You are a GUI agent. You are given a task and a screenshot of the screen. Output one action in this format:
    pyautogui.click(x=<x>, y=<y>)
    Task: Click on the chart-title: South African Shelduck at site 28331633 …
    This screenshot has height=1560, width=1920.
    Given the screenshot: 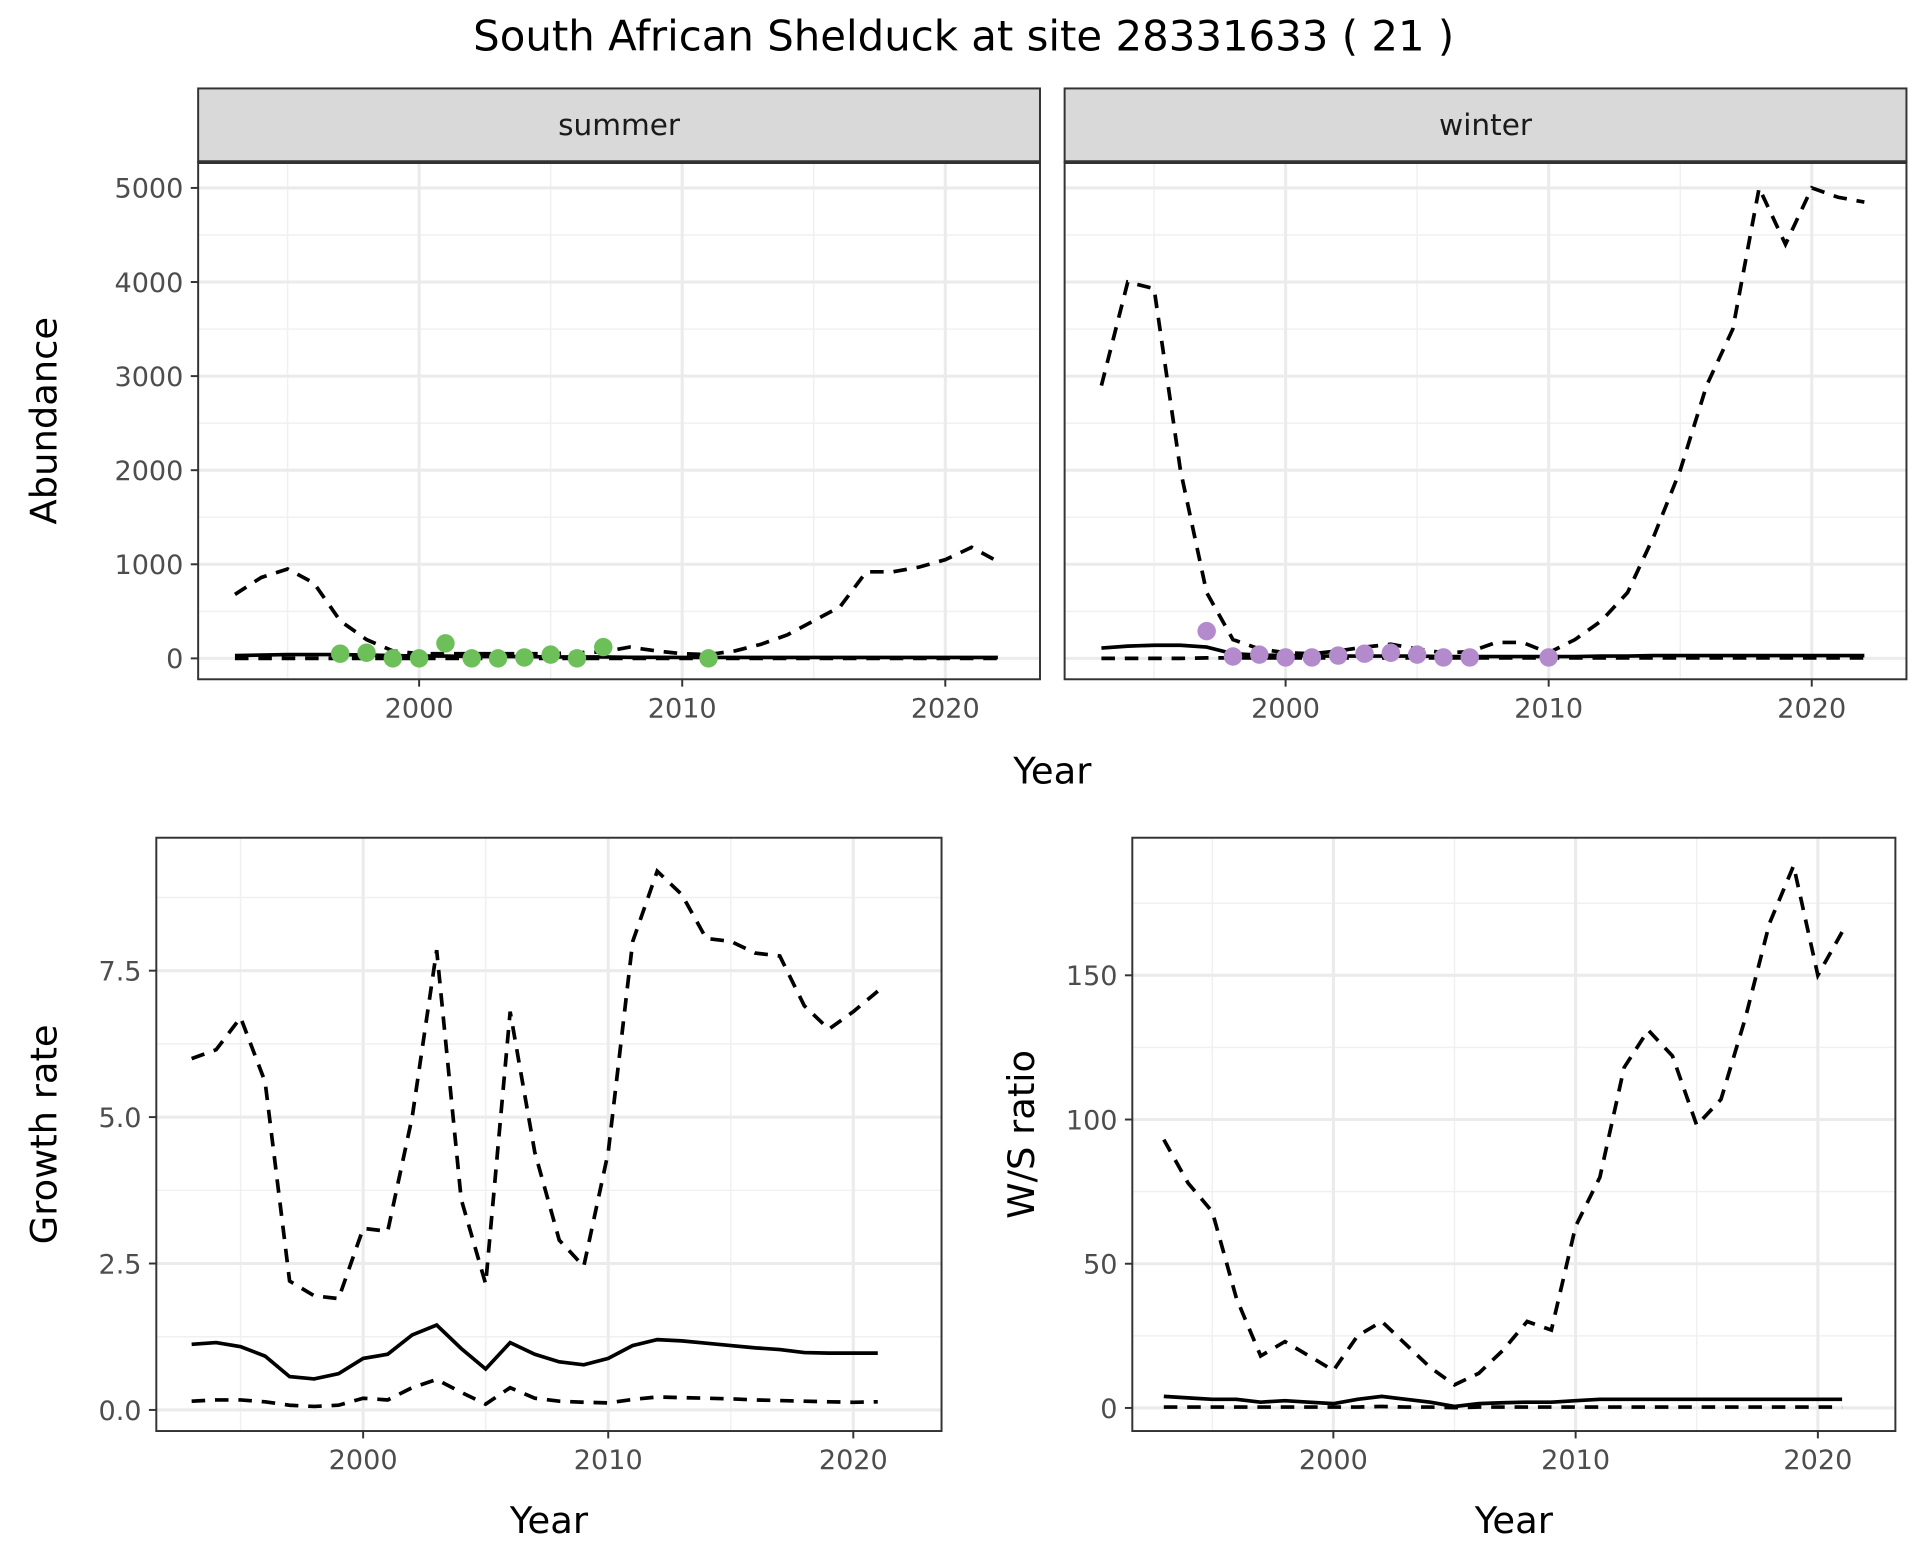 What is the action you would take?
    pyautogui.click(x=963, y=35)
    